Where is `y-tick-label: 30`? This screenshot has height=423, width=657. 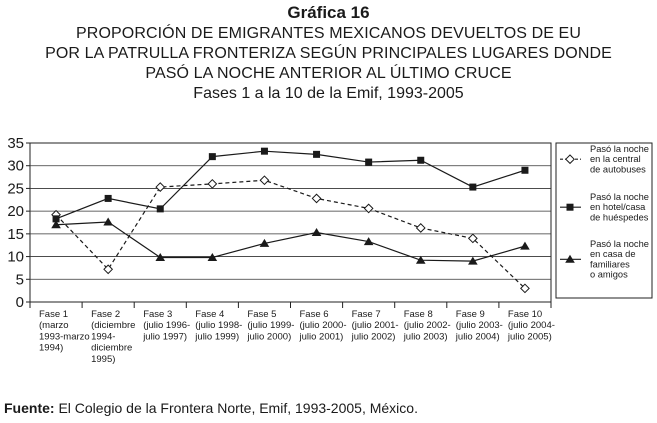 y-tick-label: 30 is located at coordinates (15, 166).